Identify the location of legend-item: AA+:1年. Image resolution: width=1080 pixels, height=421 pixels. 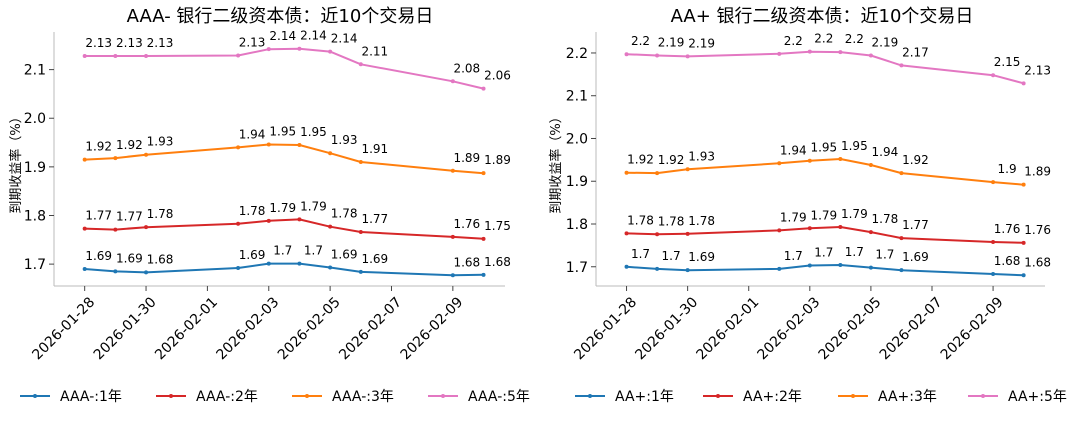
(624, 397).